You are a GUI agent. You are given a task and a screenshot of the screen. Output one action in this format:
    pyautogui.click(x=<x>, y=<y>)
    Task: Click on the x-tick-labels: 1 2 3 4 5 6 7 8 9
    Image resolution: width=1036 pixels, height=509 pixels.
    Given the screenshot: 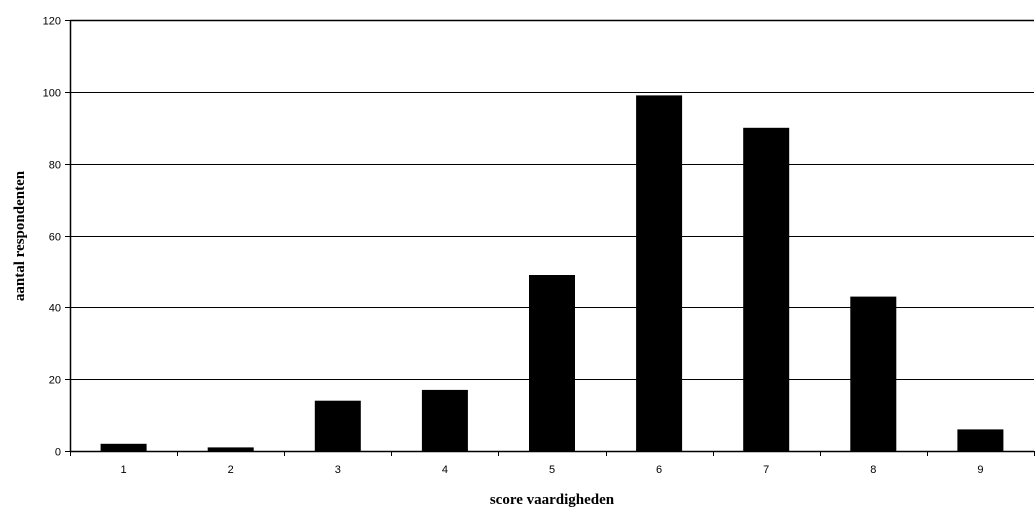 What is the action you would take?
    pyautogui.click(x=552, y=470)
    